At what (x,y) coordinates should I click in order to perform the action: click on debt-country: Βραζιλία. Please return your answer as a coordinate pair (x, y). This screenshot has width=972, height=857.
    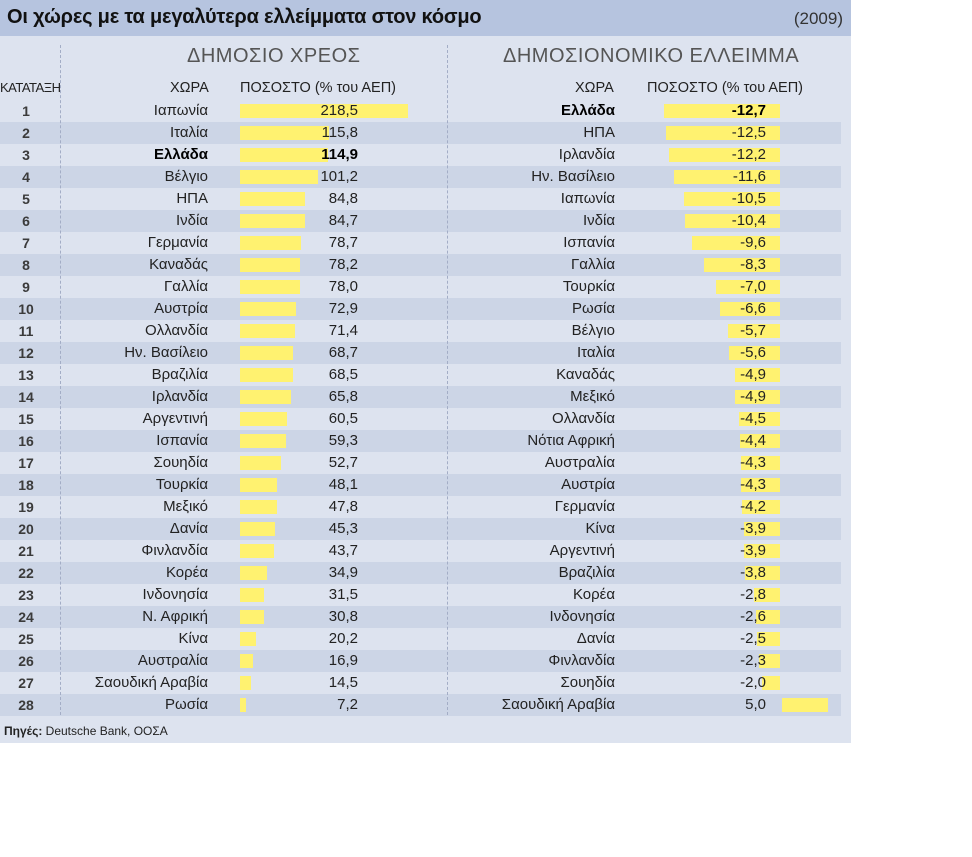
    Looking at the image, I should click on (179, 374).